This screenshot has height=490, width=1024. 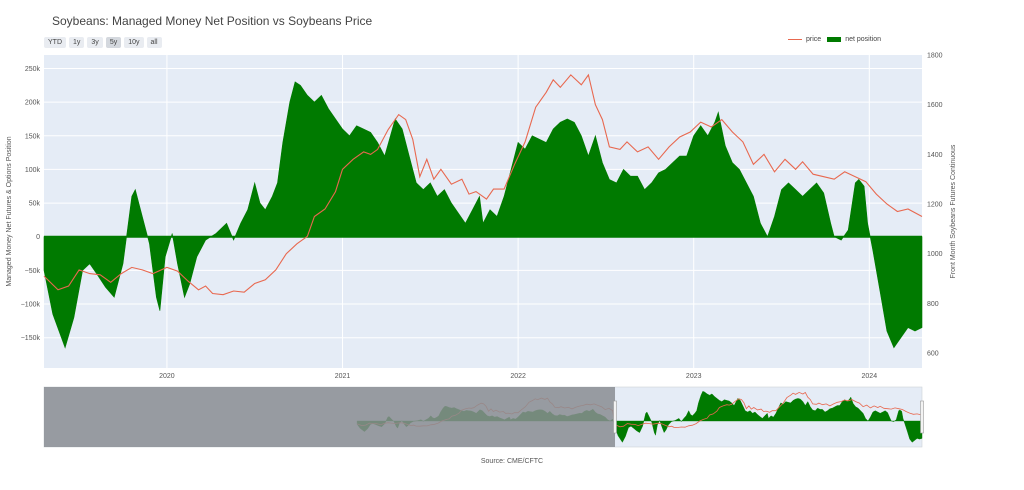 What do you see at coordinates (935, 205) in the screenshot?
I see `y-right-tick-label: 1200` at bounding box center [935, 205].